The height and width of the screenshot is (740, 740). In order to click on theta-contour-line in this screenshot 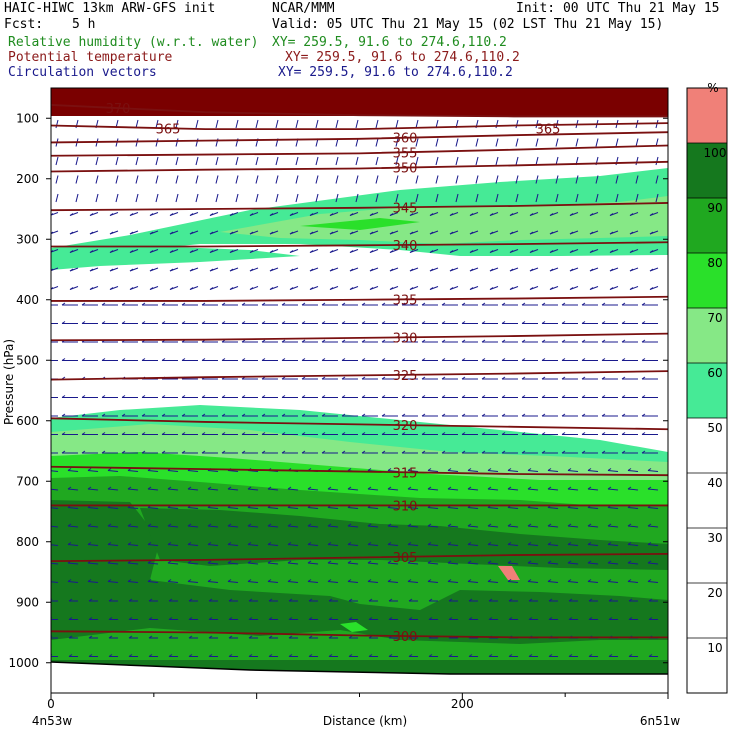, I will do `click(359, 150)`.